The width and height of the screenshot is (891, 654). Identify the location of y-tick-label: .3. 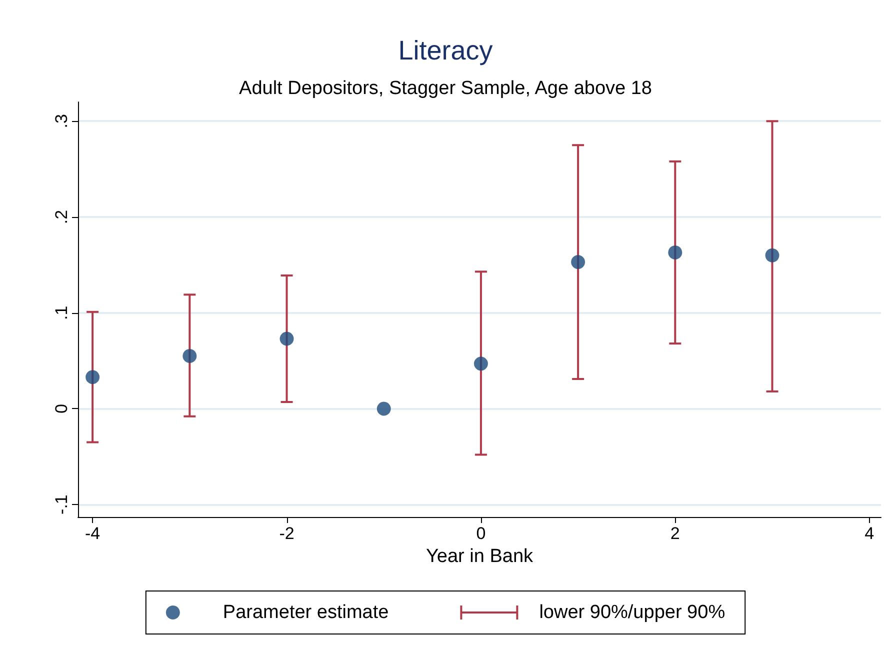
(61, 121).